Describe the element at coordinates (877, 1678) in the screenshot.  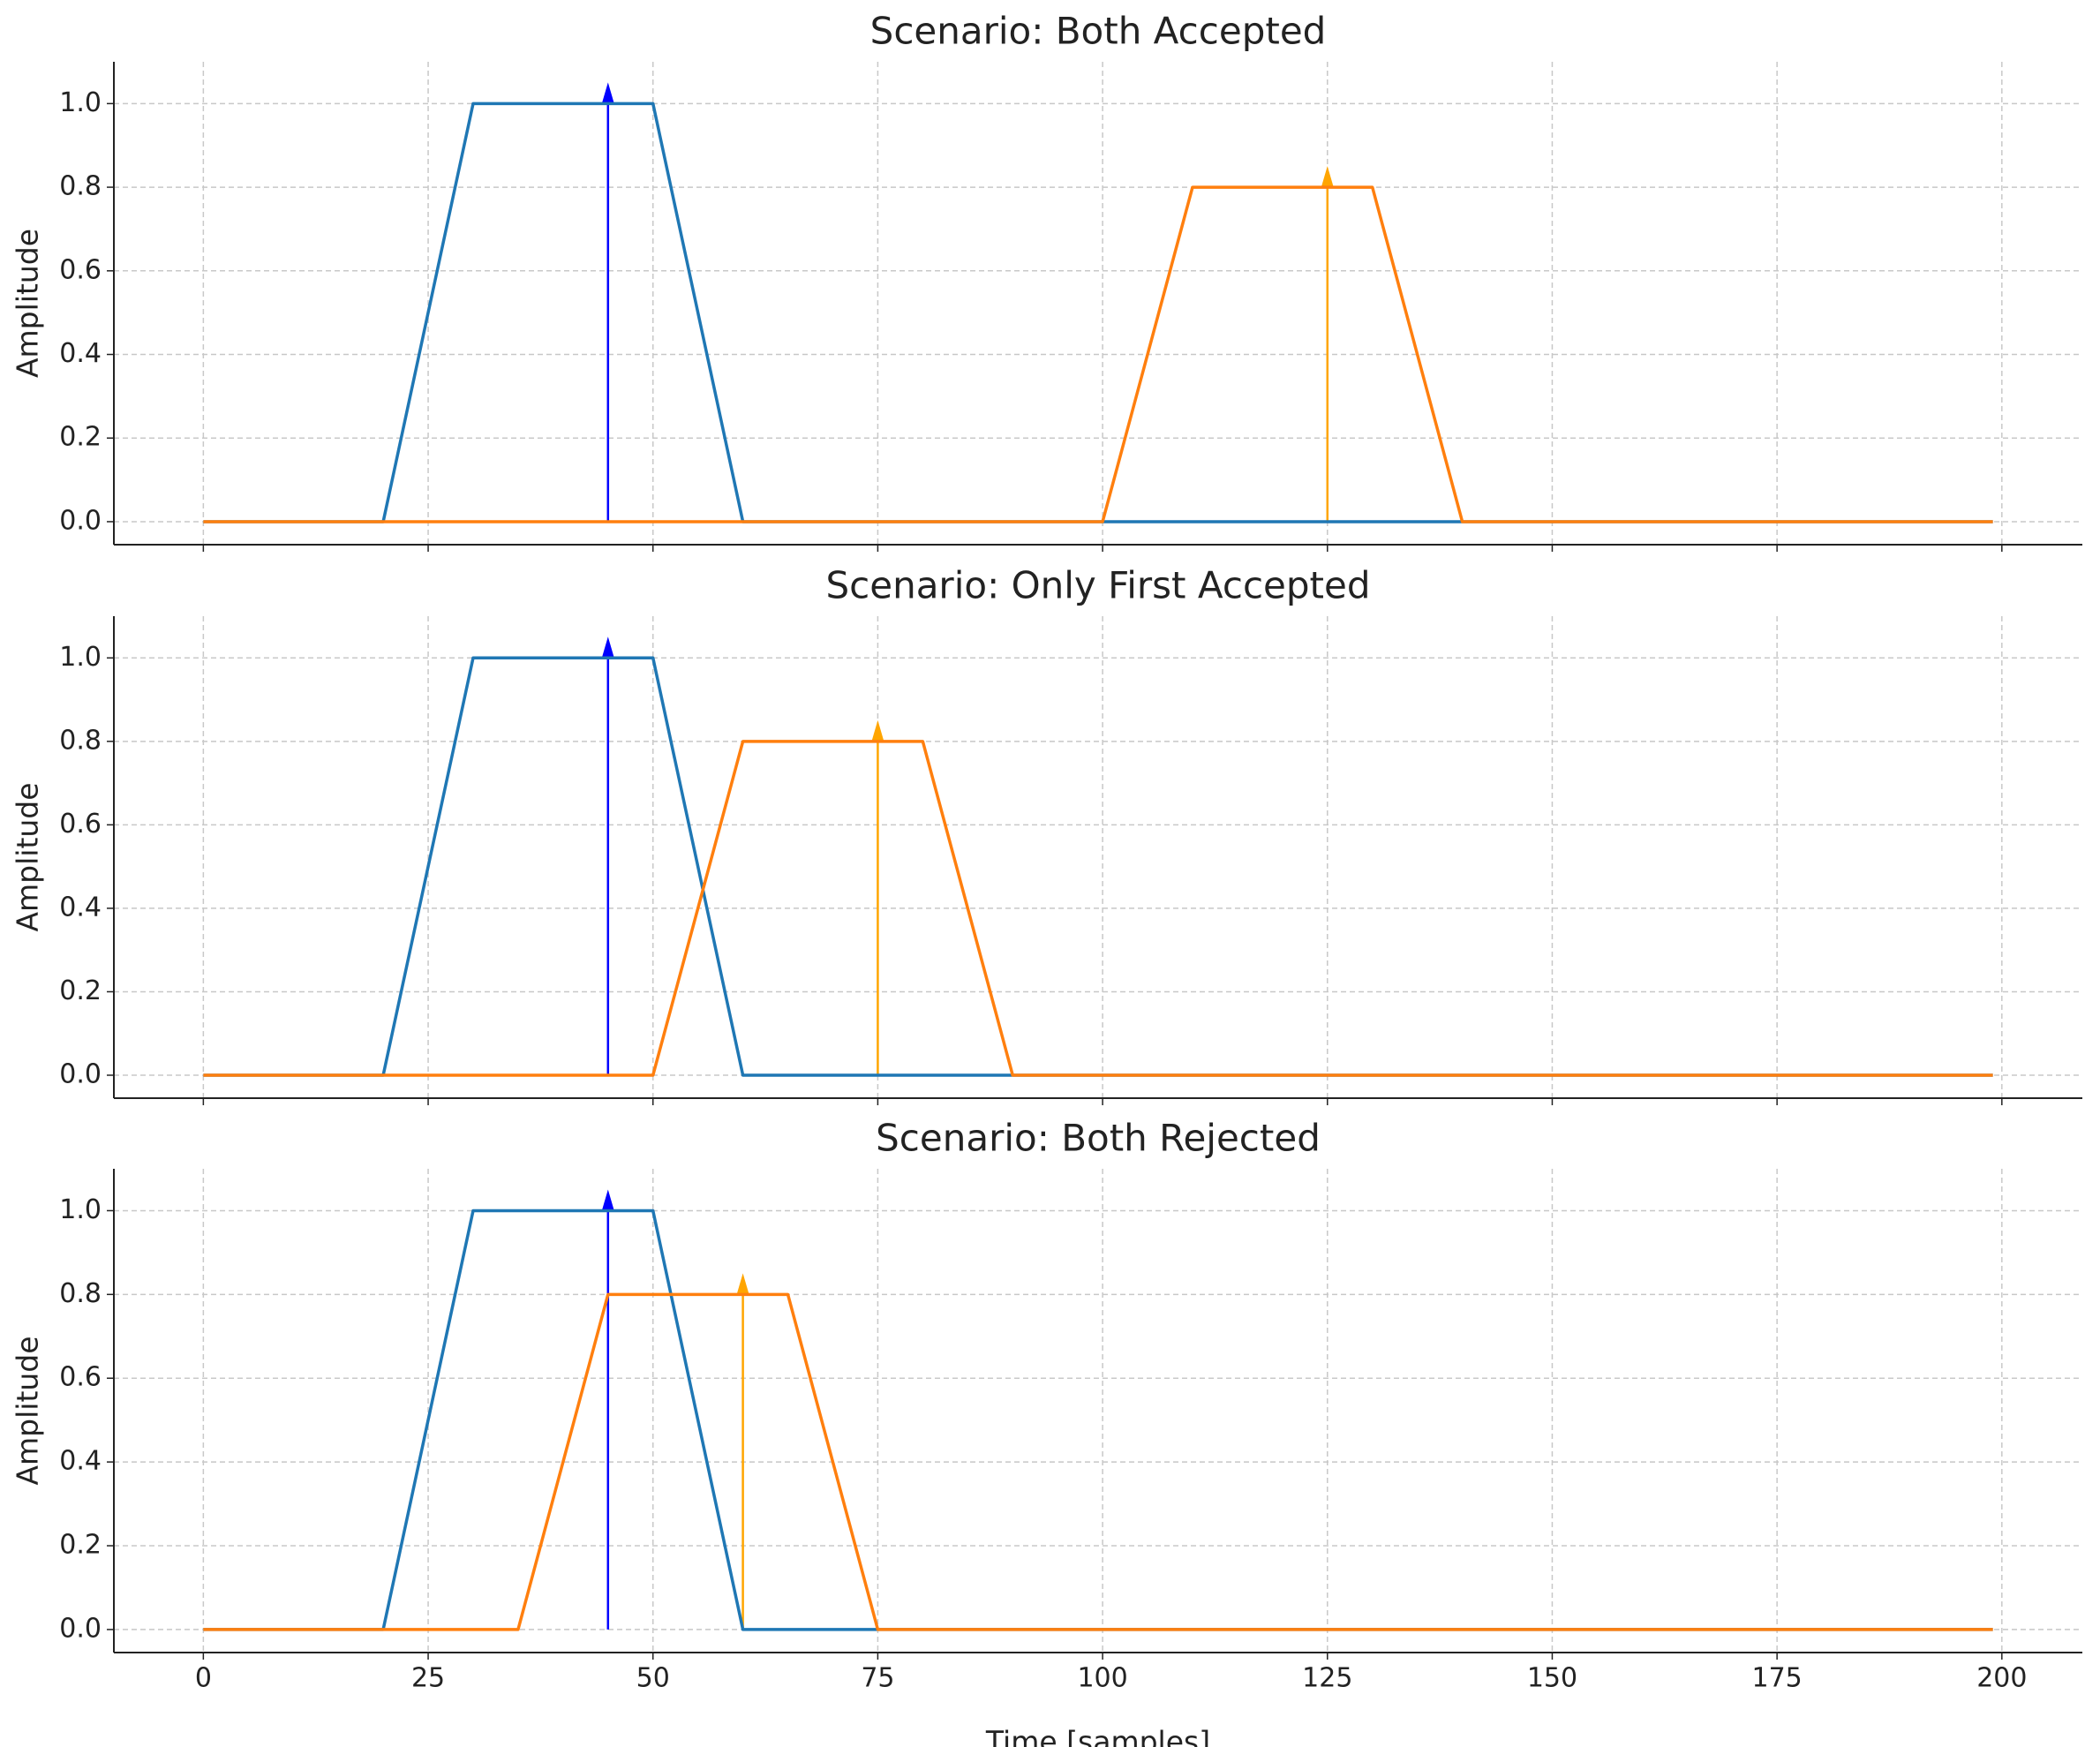
I see `x-tick-label: 75` at that location.